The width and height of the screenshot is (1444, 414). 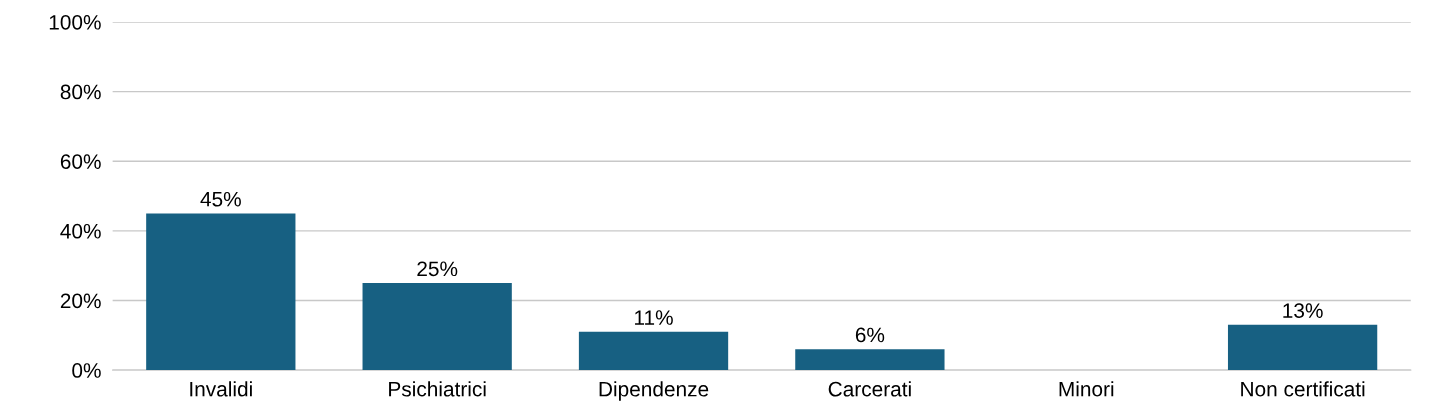 I want to click on x-tick-label: Carcerati, so click(x=869, y=389).